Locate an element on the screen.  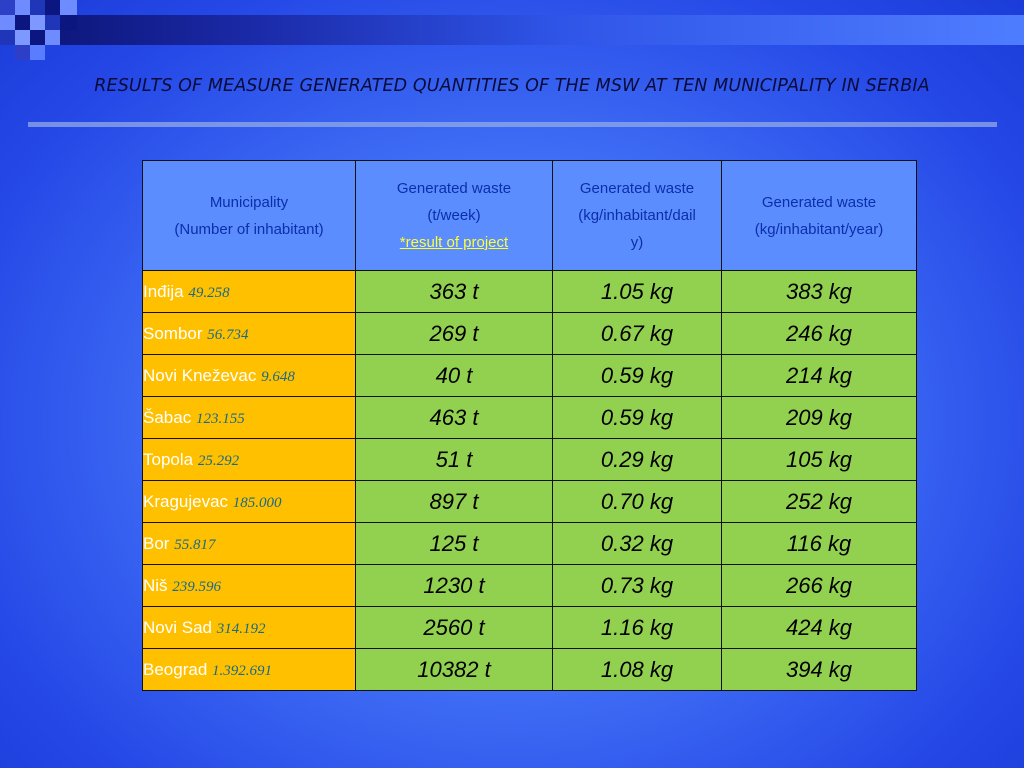
daily-value: 0.70 kg is located at coordinates (637, 501).